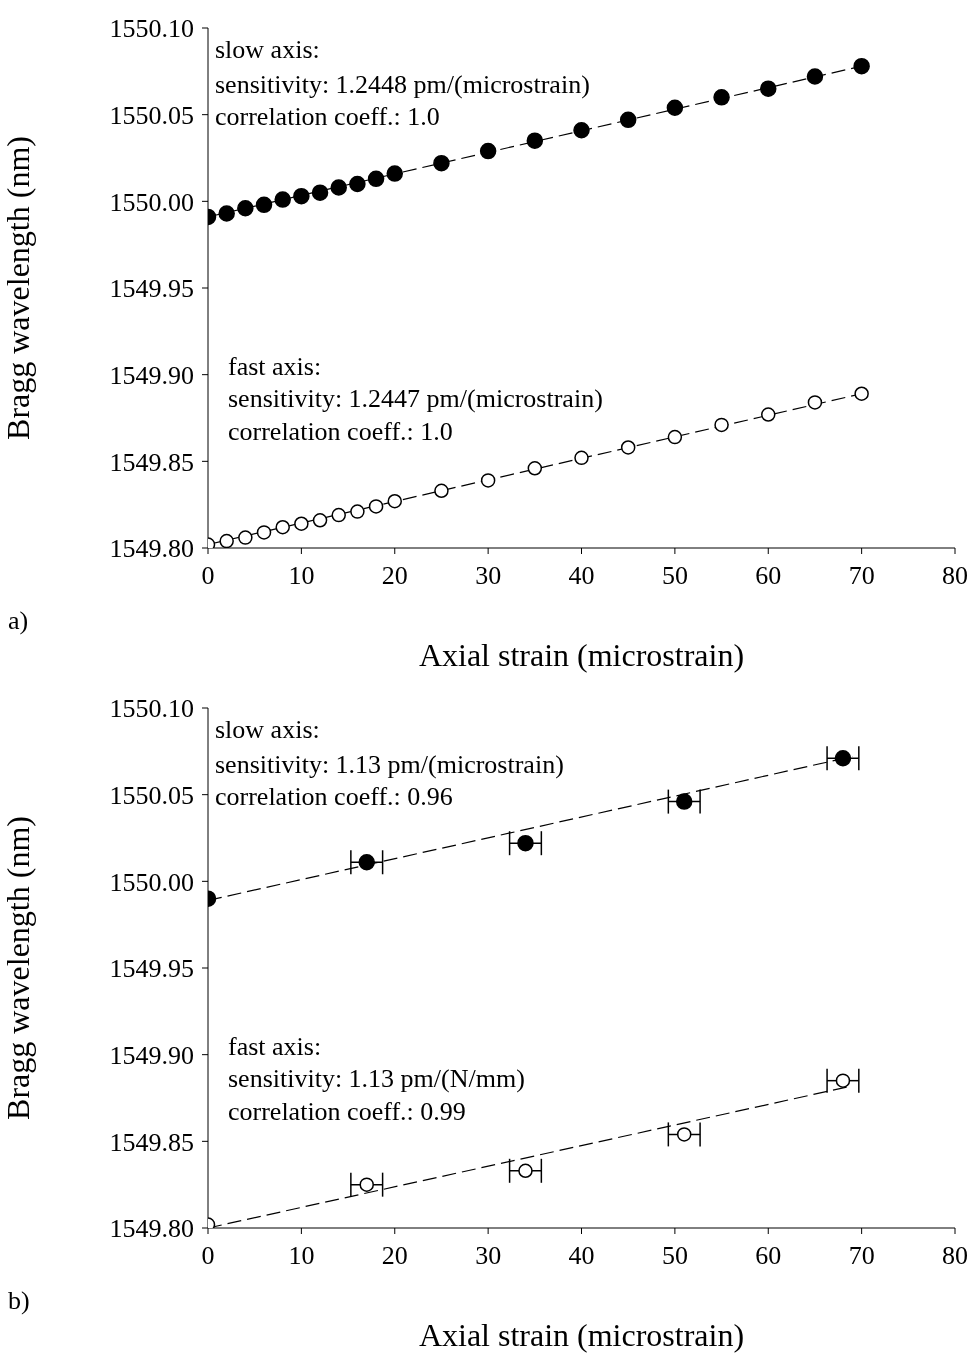 The width and height of the screenshot is (973, 1361). I want to click on annotation: sensitivity: 1.13 pm/(N/mm), so click(376, 1079).